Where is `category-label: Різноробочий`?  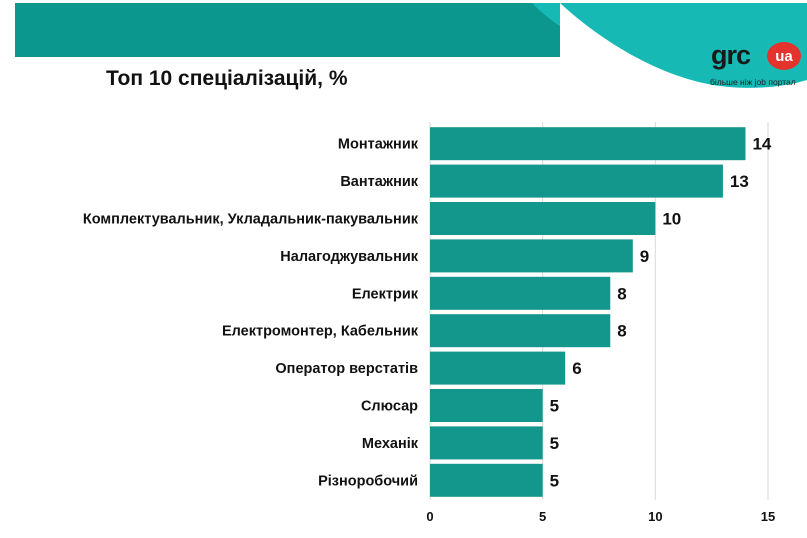
category-label: Різноробочий is located at coordinates (368, 481).